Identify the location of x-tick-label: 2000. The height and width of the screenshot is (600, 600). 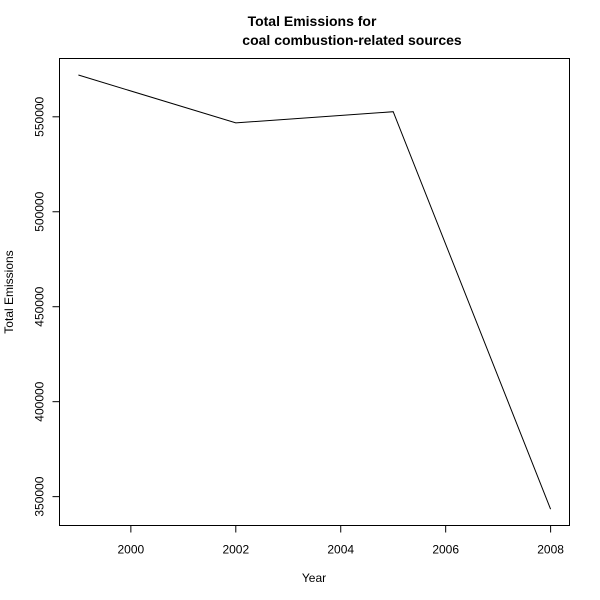
(131, 550).